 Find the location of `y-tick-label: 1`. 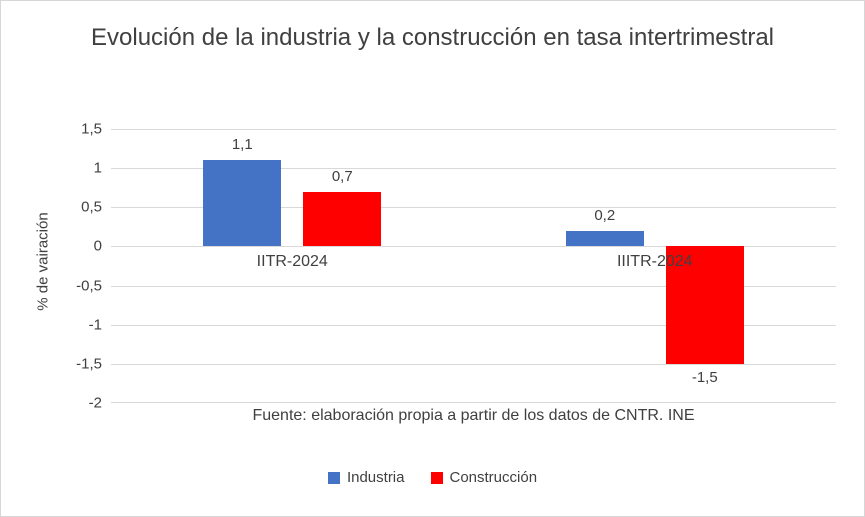

y-tick-label: 1 is located at coordinates (97, 168).